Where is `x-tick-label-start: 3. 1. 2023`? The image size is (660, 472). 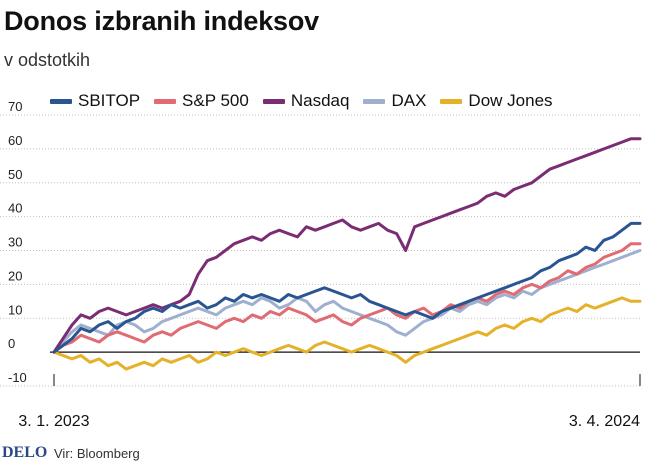
x-tick-label-start: 3. 1. 2023 is located at coordinates (53, 421).